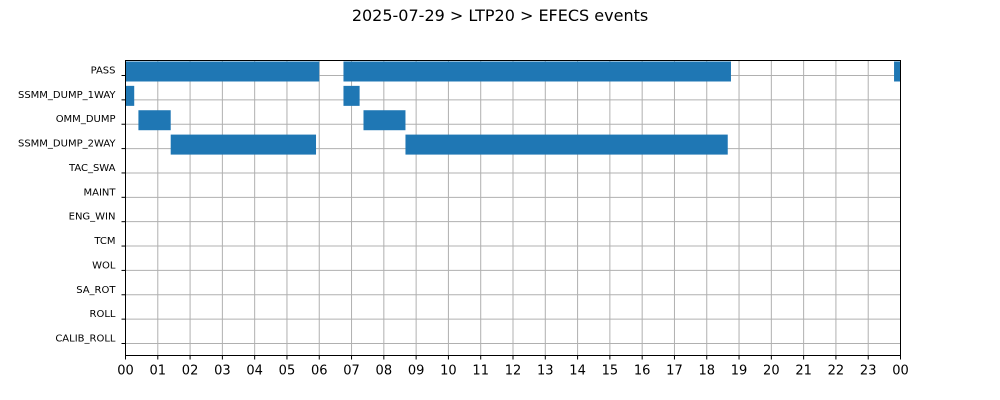 This screenshot has height=400, width=1000. What do you see at coordinates (158, 371) in the screenshot?
I see `x-tick-label: 01` at bounding box center [158, 371].